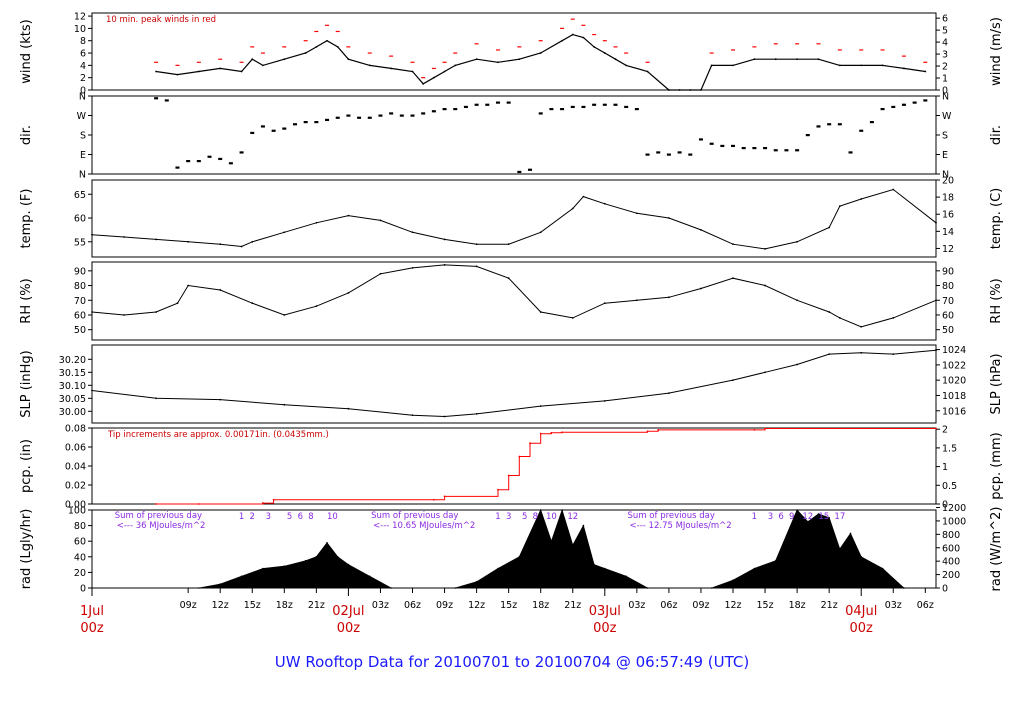  Describe the element at coordinates (951, 535) in the screenshot. I see `rad-rtick-label: 800` at that location.